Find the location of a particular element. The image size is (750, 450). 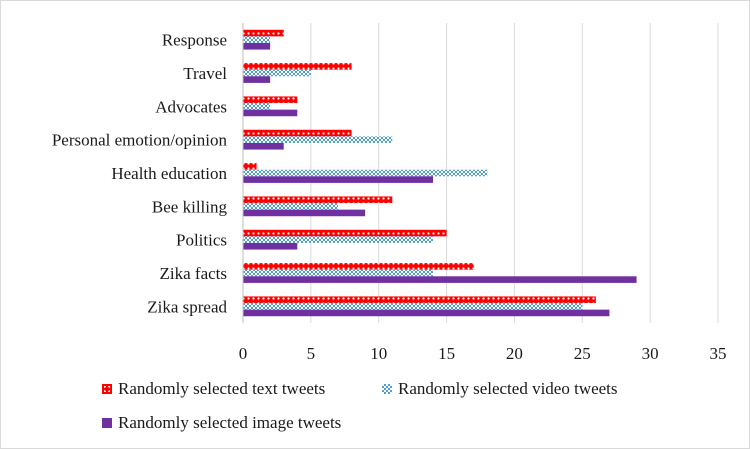

category-label: Personal emotion/opinion is located at coordinates (140, 140).